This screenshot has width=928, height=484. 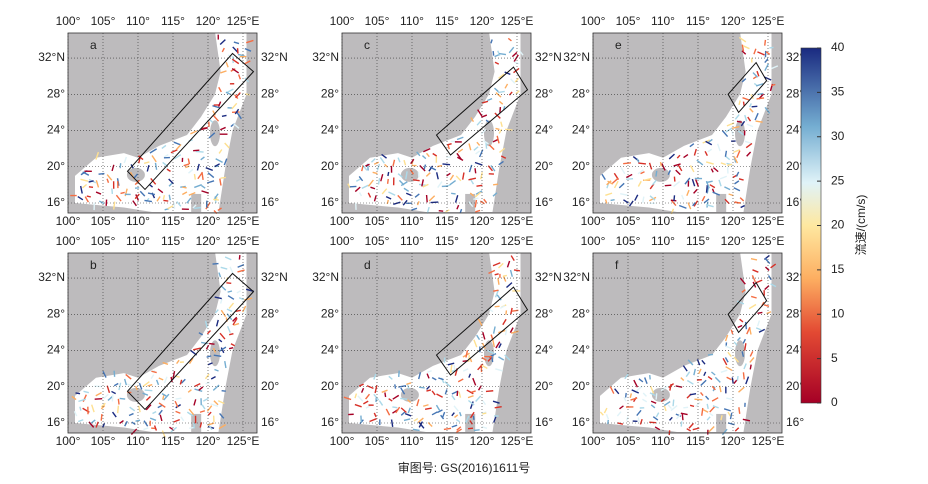 What do you see at coordinates (377, 21) in the screenshot?
I see `lon-label-top: 105°` at bounding box center [377, 21].